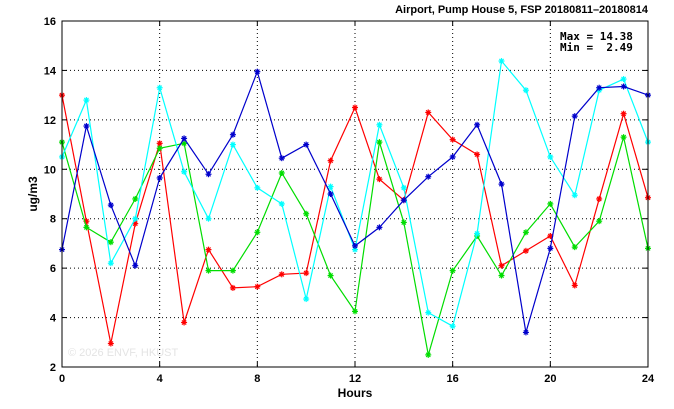 Image resolution: width=674 pixels, height=409 pixels. What do you see at coordinates (355, 379) in the screenshot?
I see `x-tick-label: 12` at bounding box center [355, 379].